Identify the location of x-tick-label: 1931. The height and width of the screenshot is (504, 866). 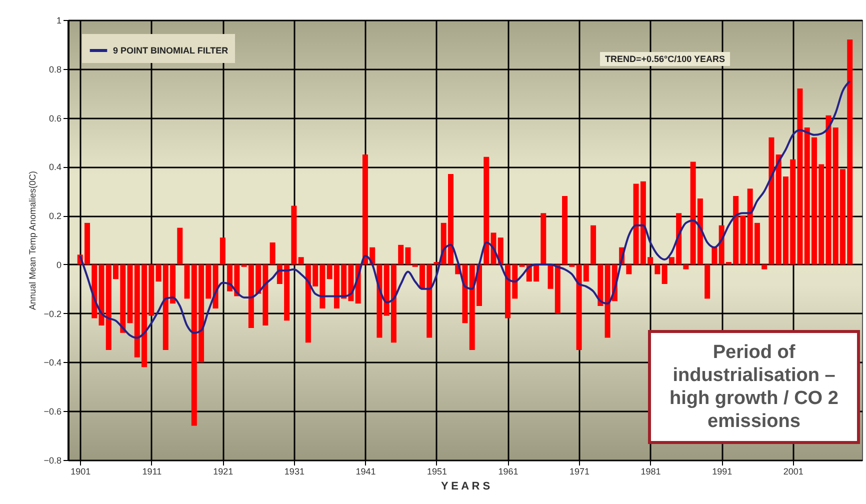
(294, 471).